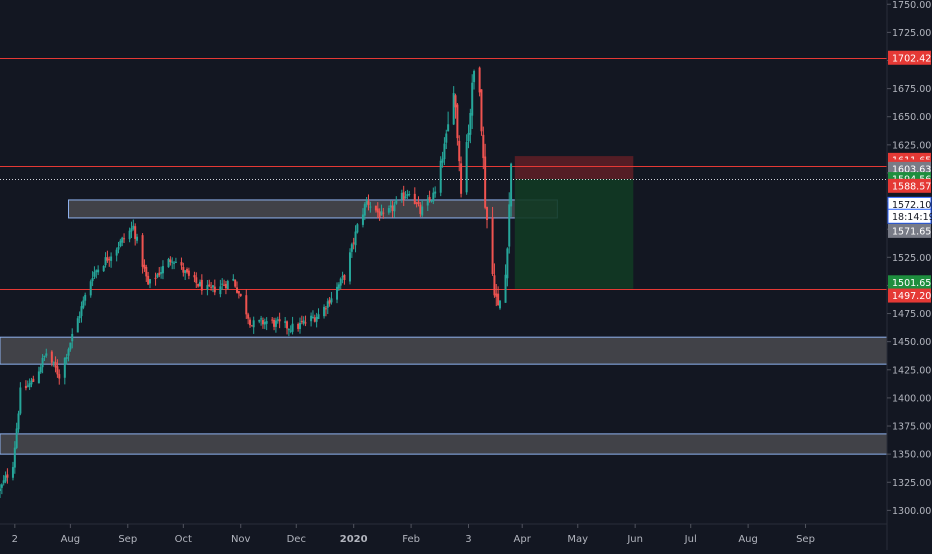  Describe the element at coordinates (911, 314) in the screenshot. I see `y-tick-label: 1475.00` at that location.